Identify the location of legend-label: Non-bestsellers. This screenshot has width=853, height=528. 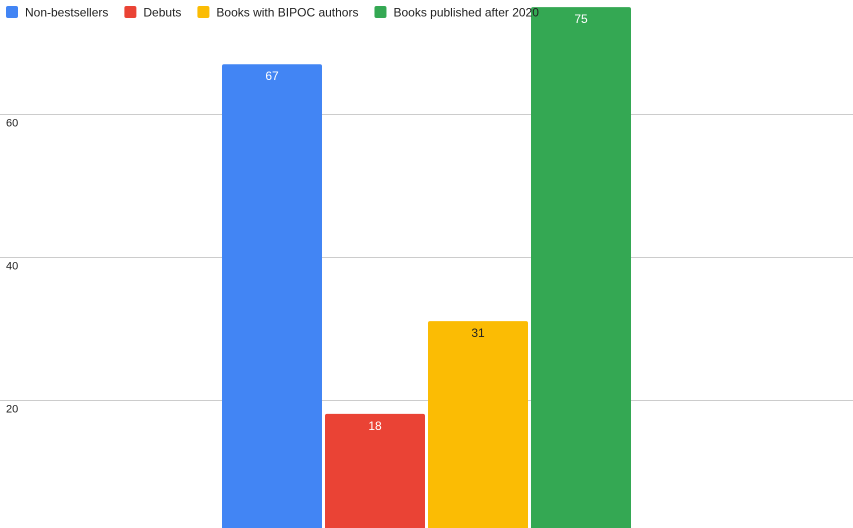
(66, 13).